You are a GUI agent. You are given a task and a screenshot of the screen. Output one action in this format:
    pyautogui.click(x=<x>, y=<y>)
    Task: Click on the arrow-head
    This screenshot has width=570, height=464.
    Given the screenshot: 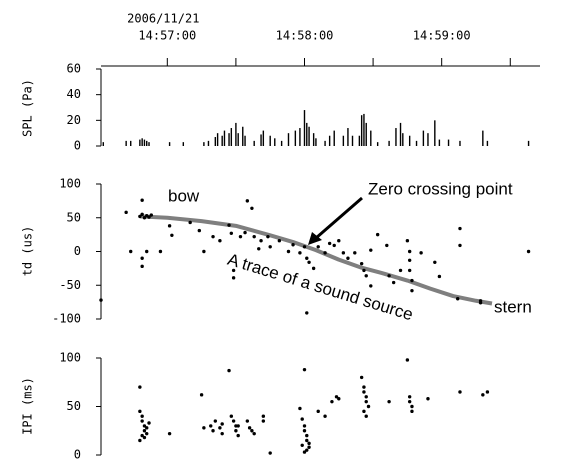 What is the action you would take?
    pyautogui.click(x=315, y=238)
    